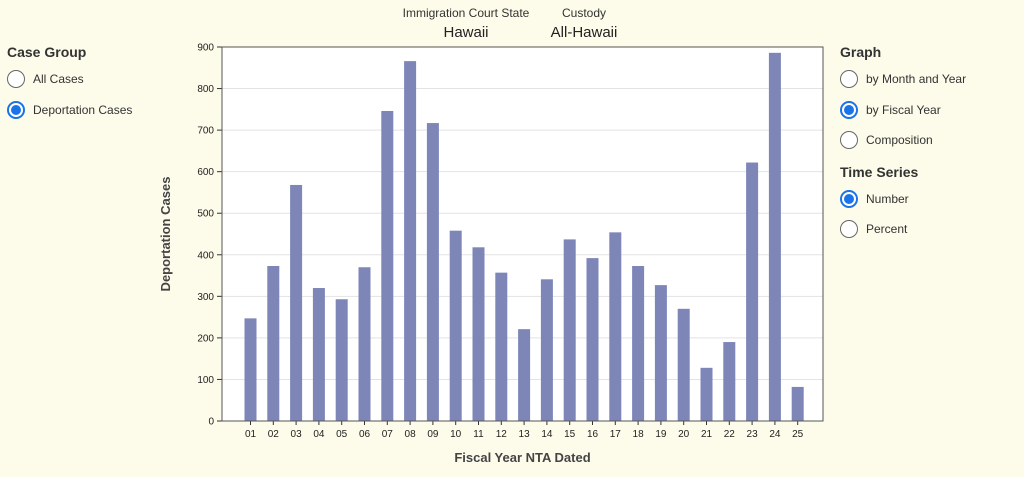  Describe the element at coordinates (211, 422) in the screenshot. I see `y-tick-label: 0` at that location.